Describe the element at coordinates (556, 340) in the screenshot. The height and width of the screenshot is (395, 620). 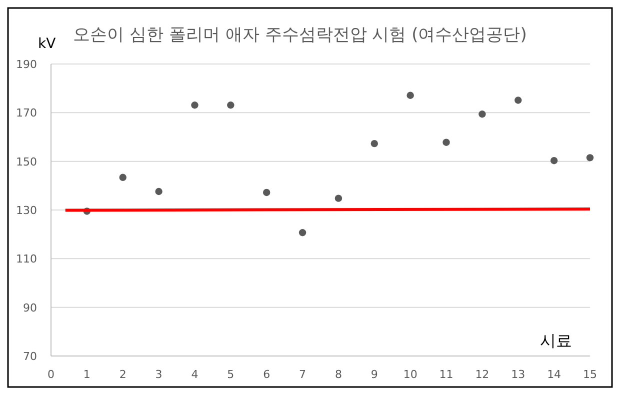
I see `x-axis-title: 시료` at that location.